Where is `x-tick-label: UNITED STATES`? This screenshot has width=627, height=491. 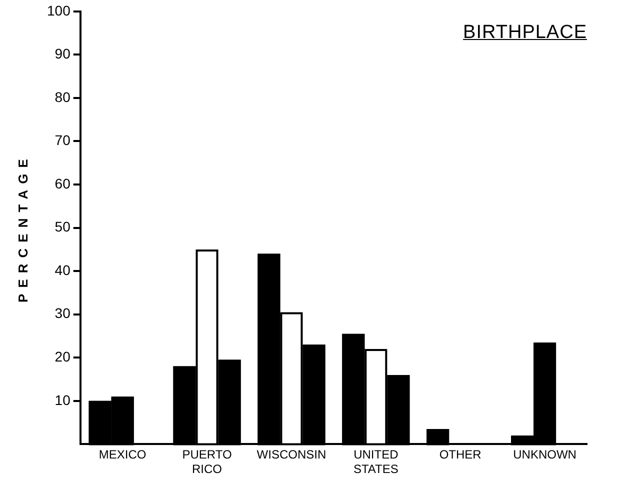
x-tick-label: UNITED STATES is located at coordinates (376, 462).